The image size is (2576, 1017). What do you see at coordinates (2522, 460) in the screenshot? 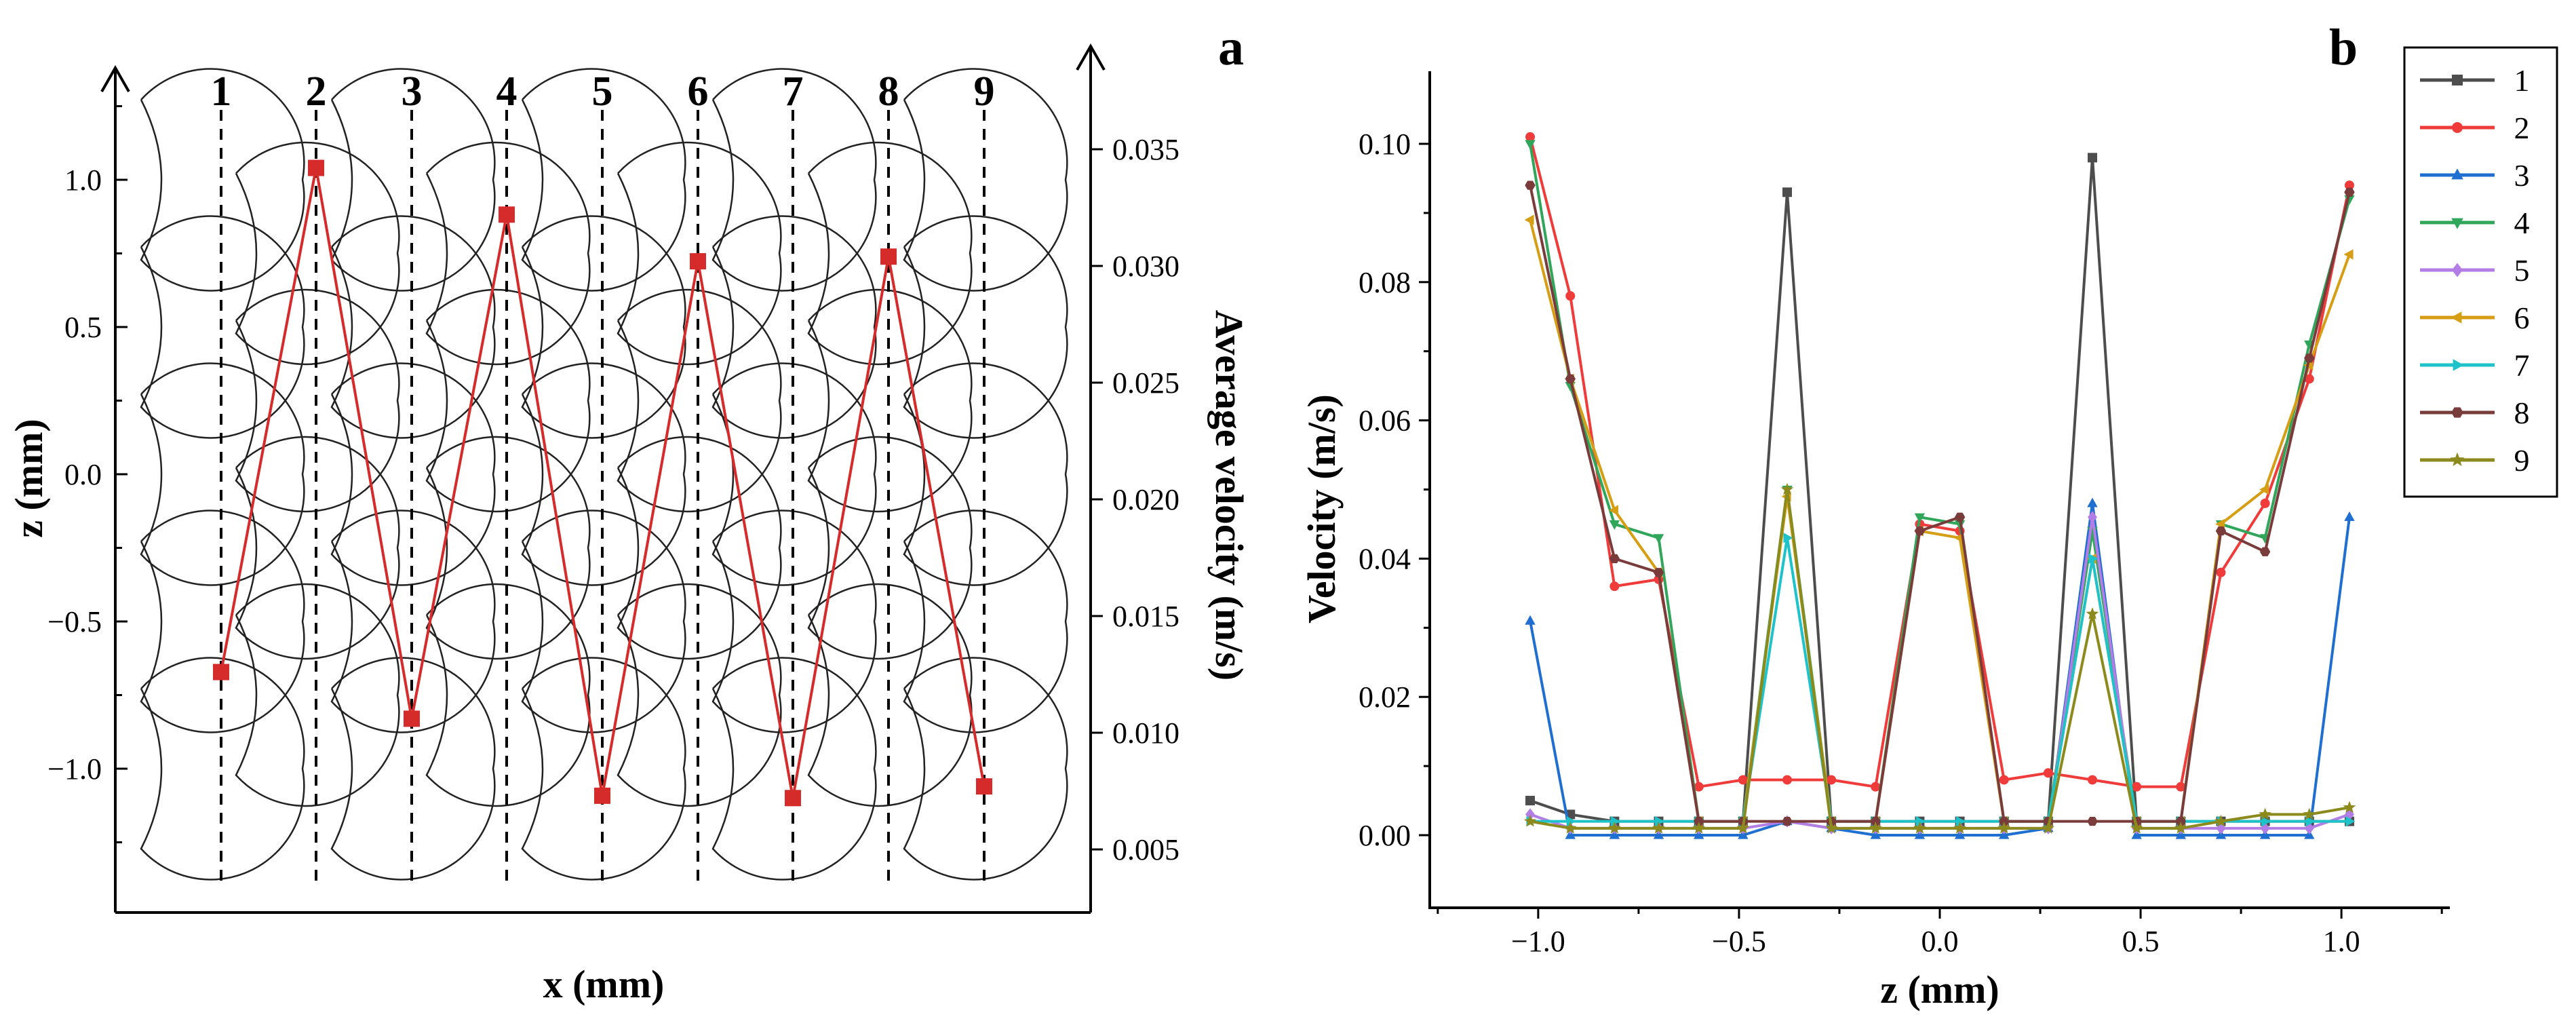
I see `legend-label: 9` at bounding box center [2522, 460].